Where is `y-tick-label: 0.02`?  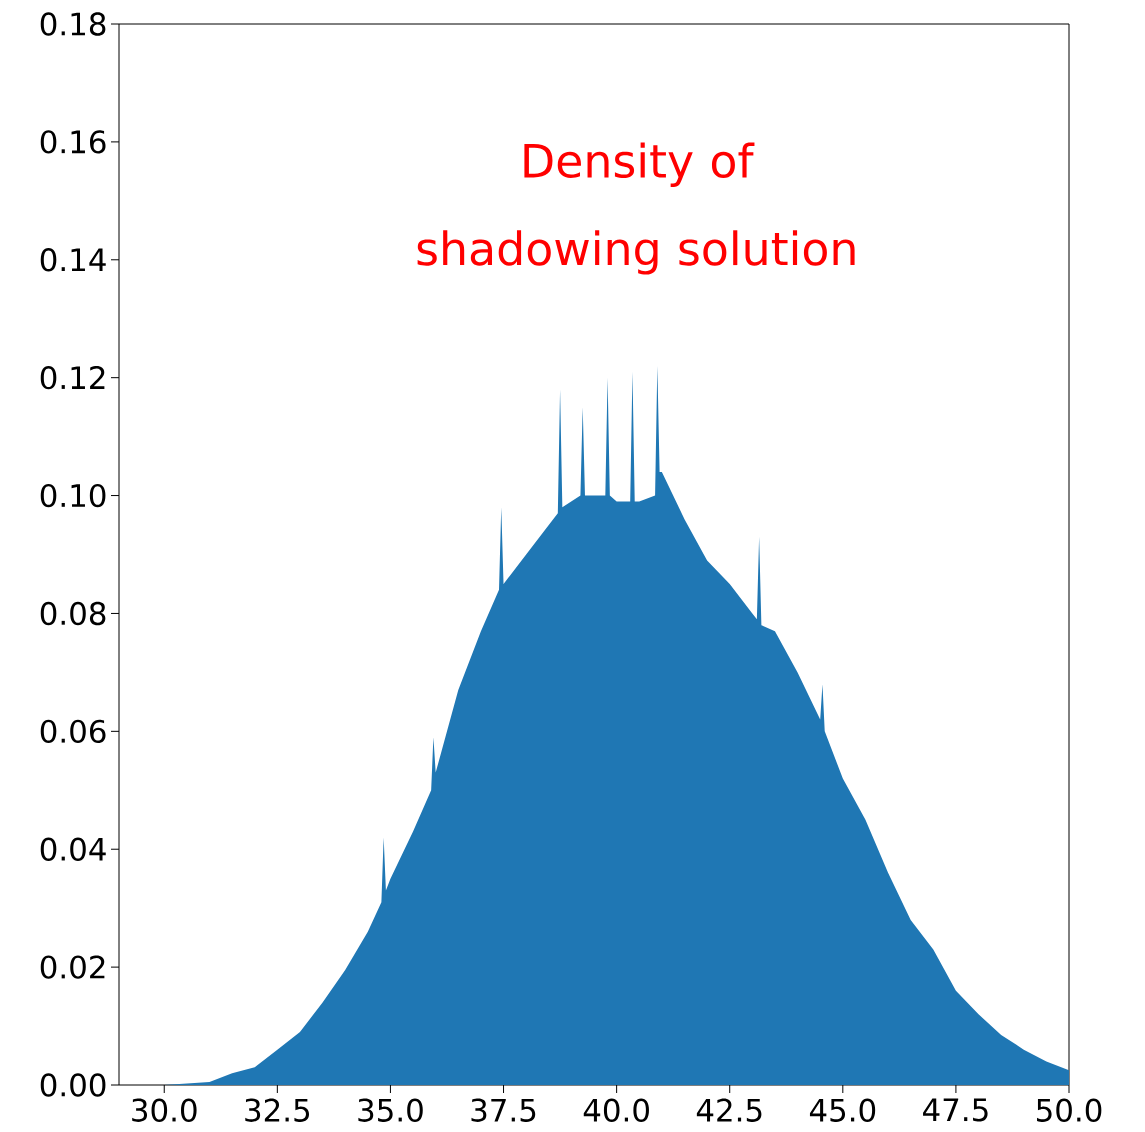
y-tick-label: 0.02 is located at coordinates (72, 967).